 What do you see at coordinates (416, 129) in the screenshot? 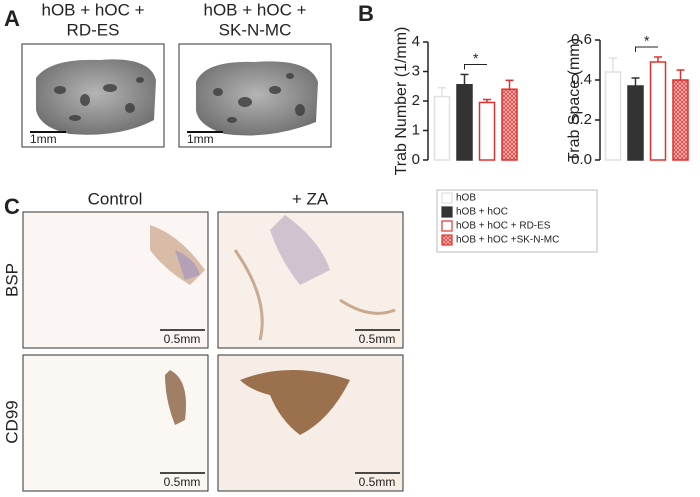
I see `y-tick-label: 1` at bounding box center [416, 129].